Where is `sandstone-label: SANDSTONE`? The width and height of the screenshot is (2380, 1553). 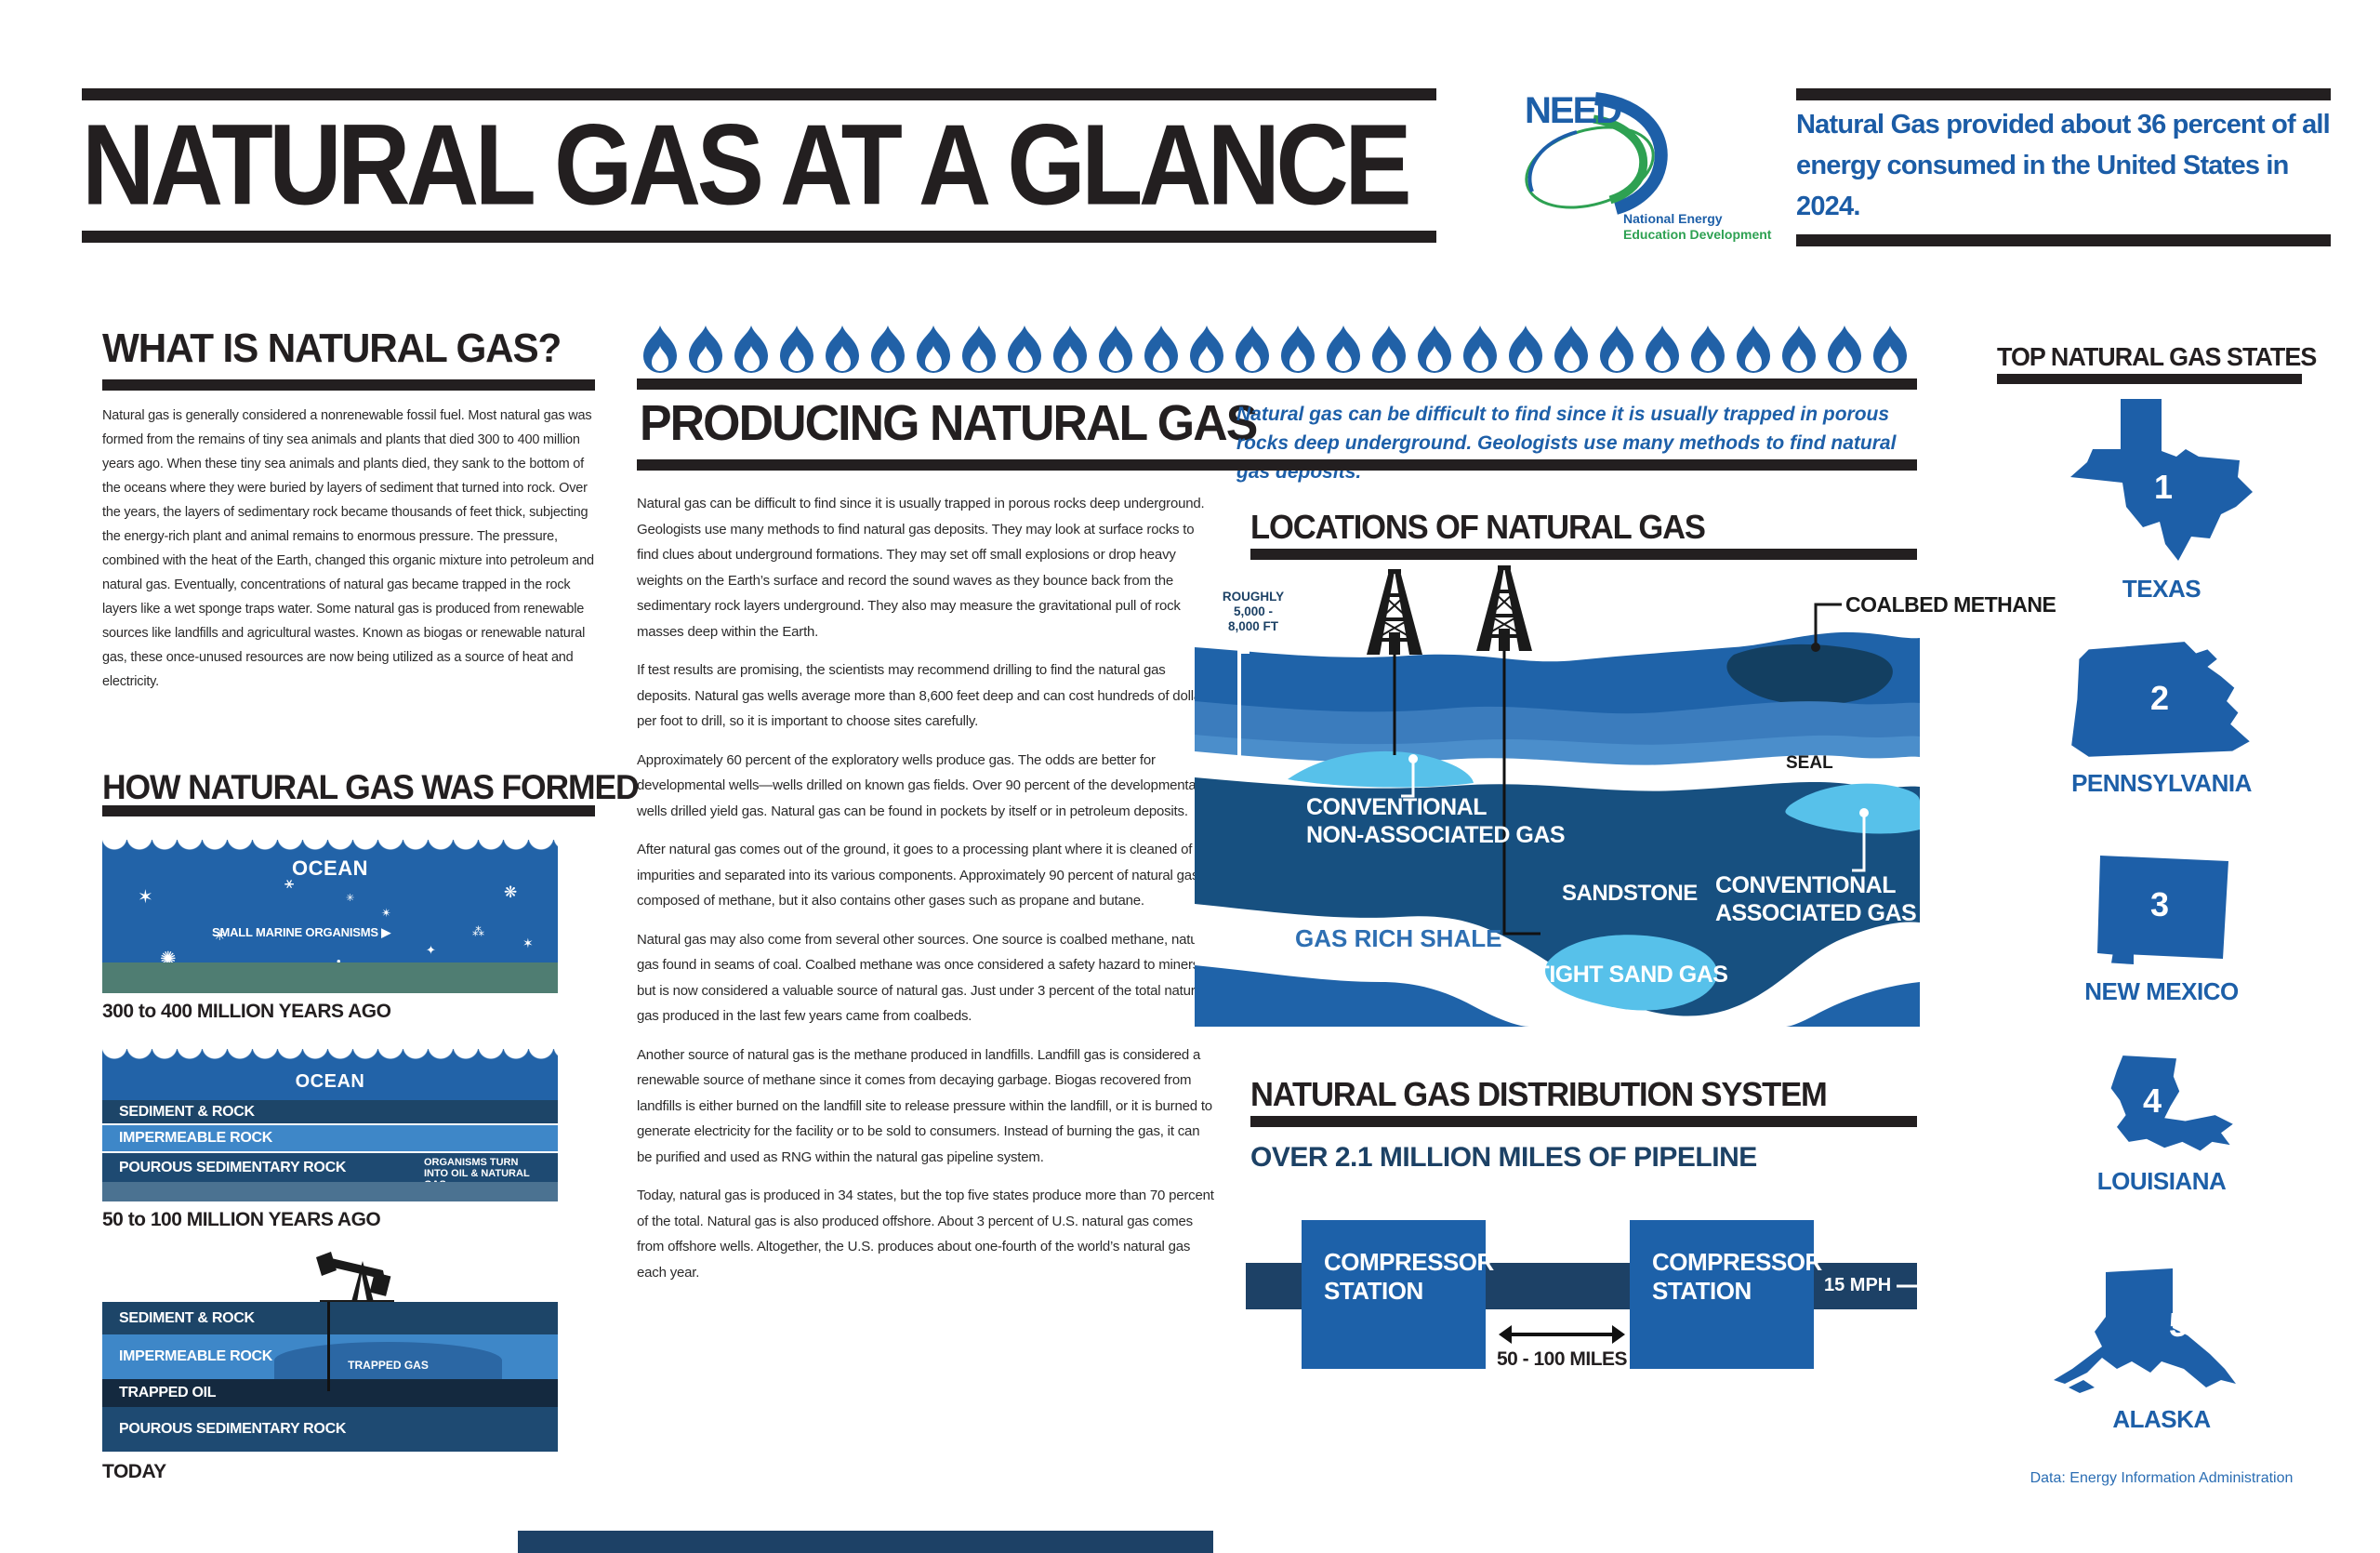 sandstone-label: SANDSTONE is located at coordinates (1630, 893).